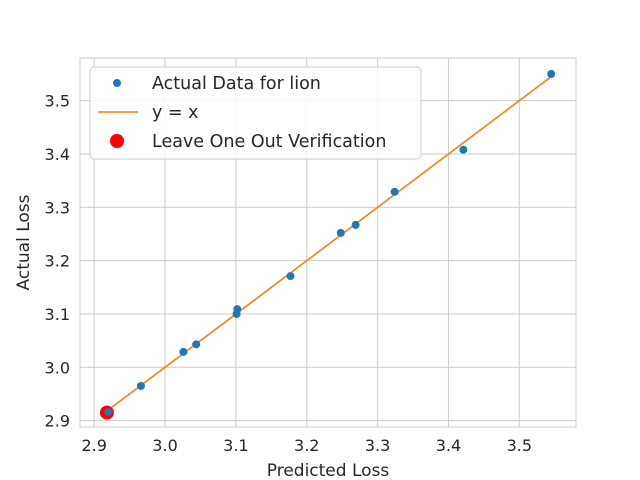 Image resolution: width=640 pixels, height=480 pixels. Describe the element at coordinates (57, 101) in the screenshot. I see `y-tick-label: 3.5` at that location.